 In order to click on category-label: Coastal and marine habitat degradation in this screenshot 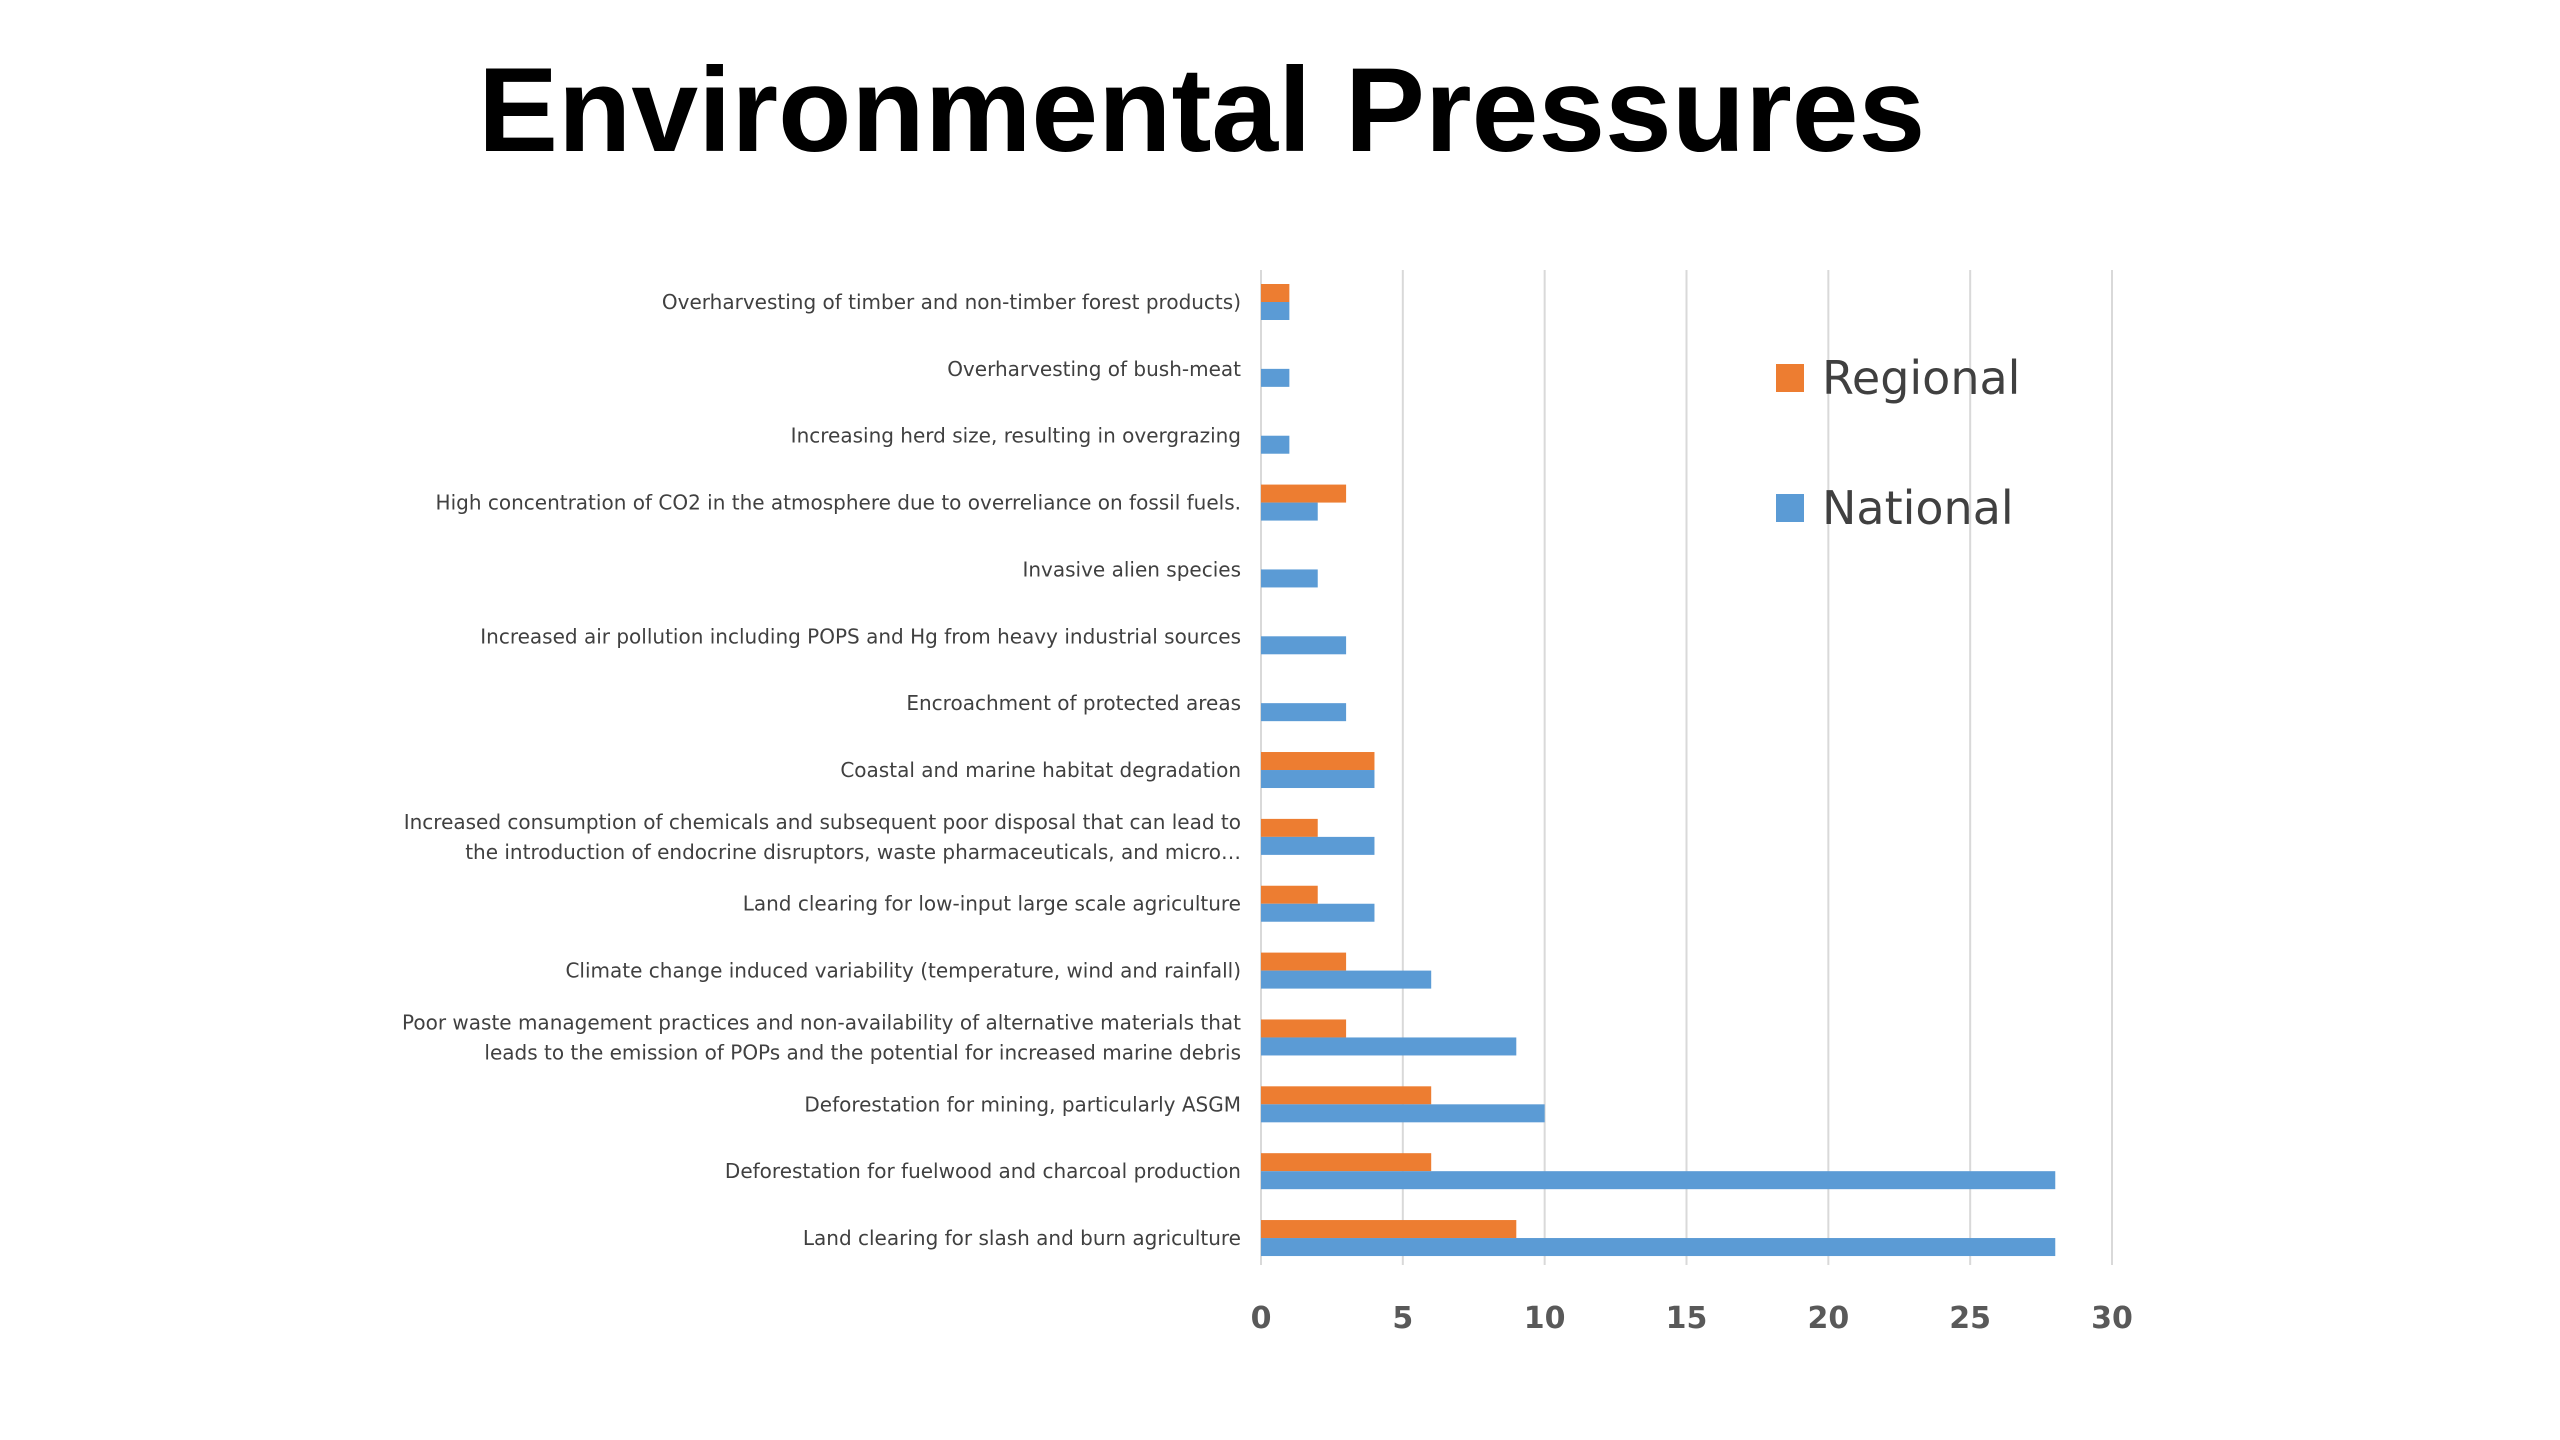, I will do `click(1040, 770)`.